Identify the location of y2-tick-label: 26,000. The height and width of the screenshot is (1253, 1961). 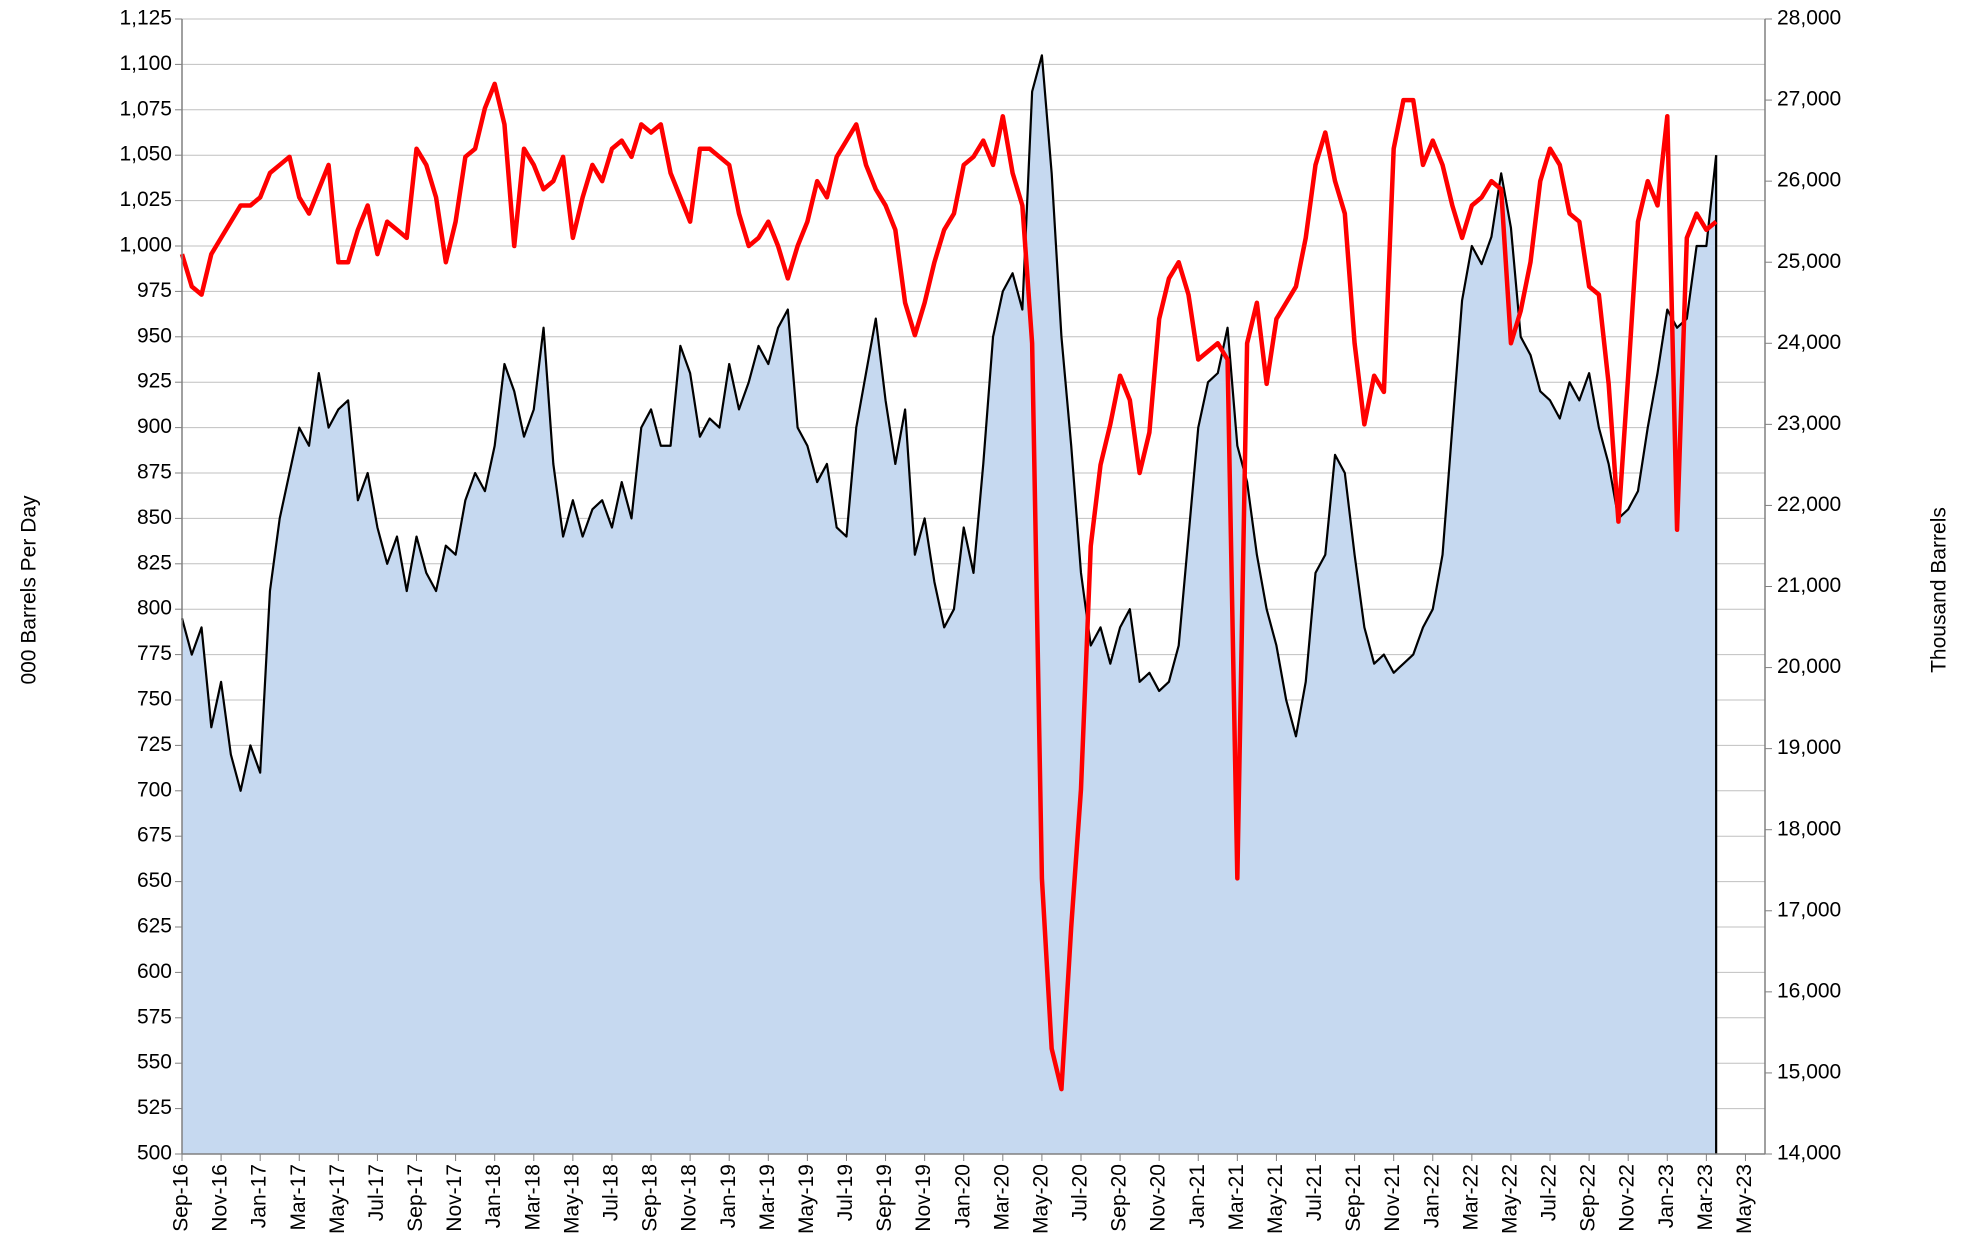
(1809, 180).